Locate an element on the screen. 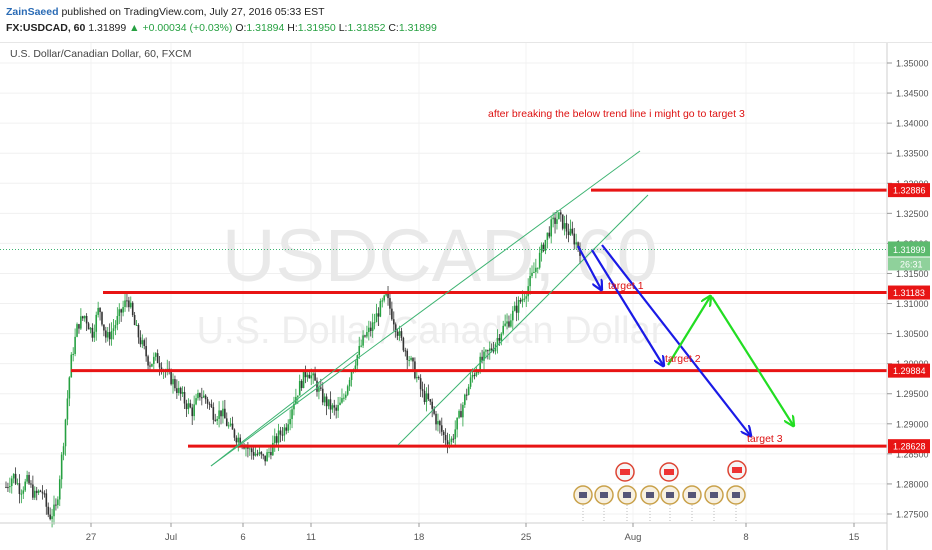 The width and height of the screenshot is (932, 550). channel-lower-right-trendline is located at coordinates (523, 320).